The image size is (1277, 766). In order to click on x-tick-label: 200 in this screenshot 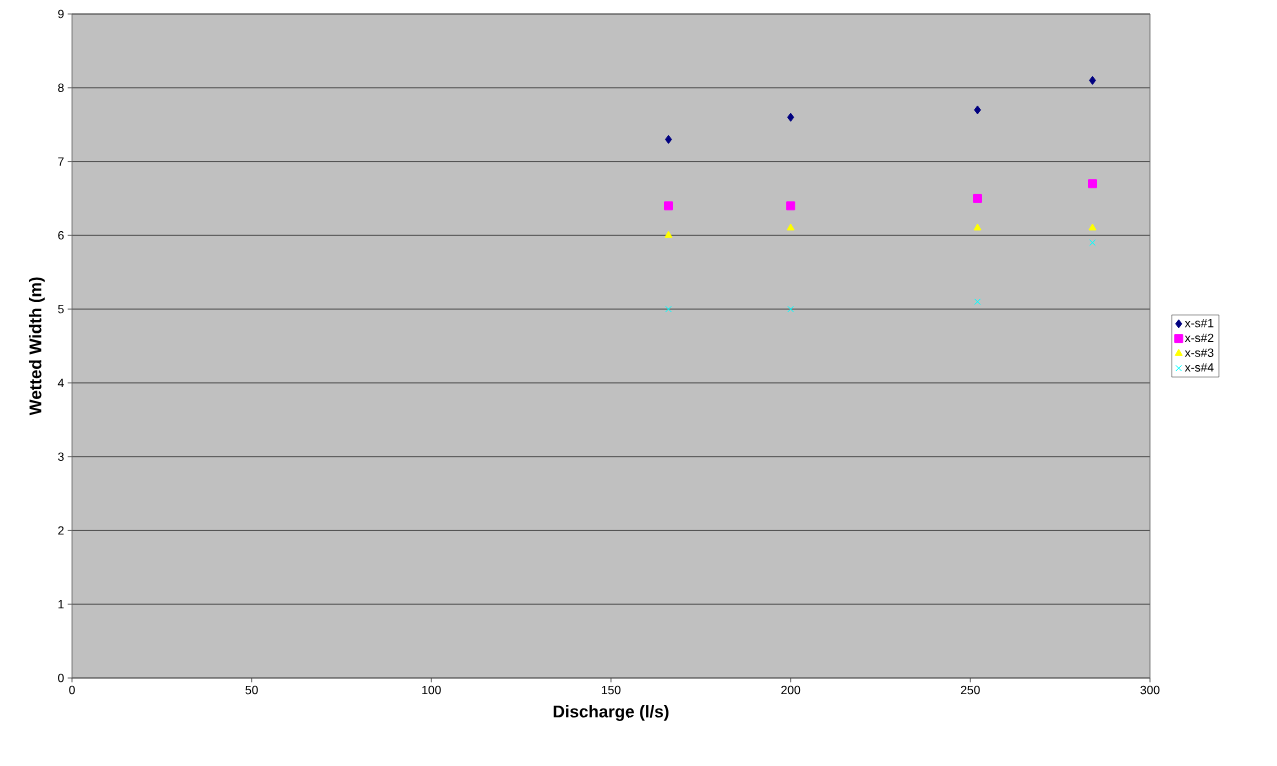, I will do `click(791, 690)`.